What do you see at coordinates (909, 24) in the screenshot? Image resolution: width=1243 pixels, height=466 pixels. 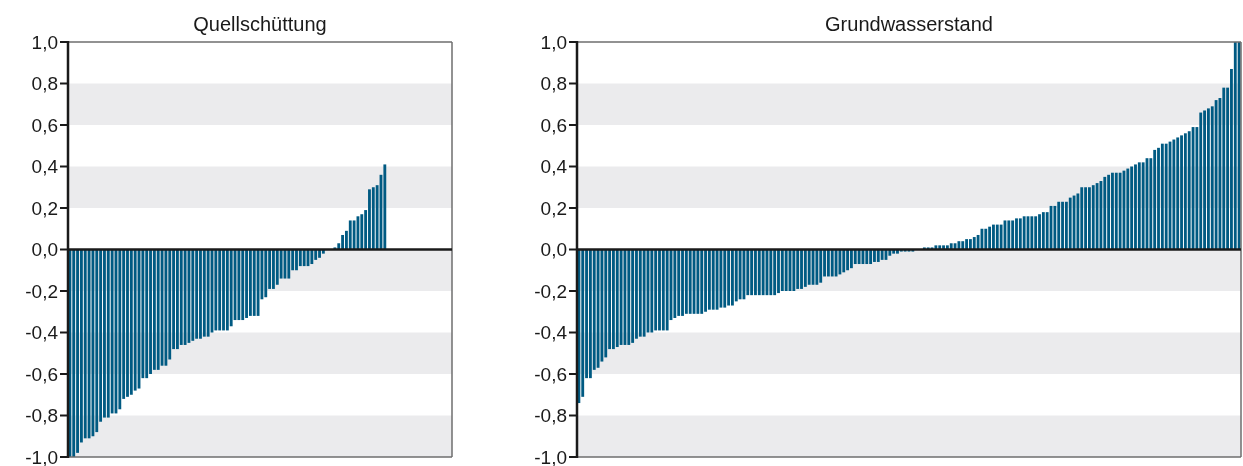 I see `chart-title: Grundwasserstand` at bounding box center [909, 24].